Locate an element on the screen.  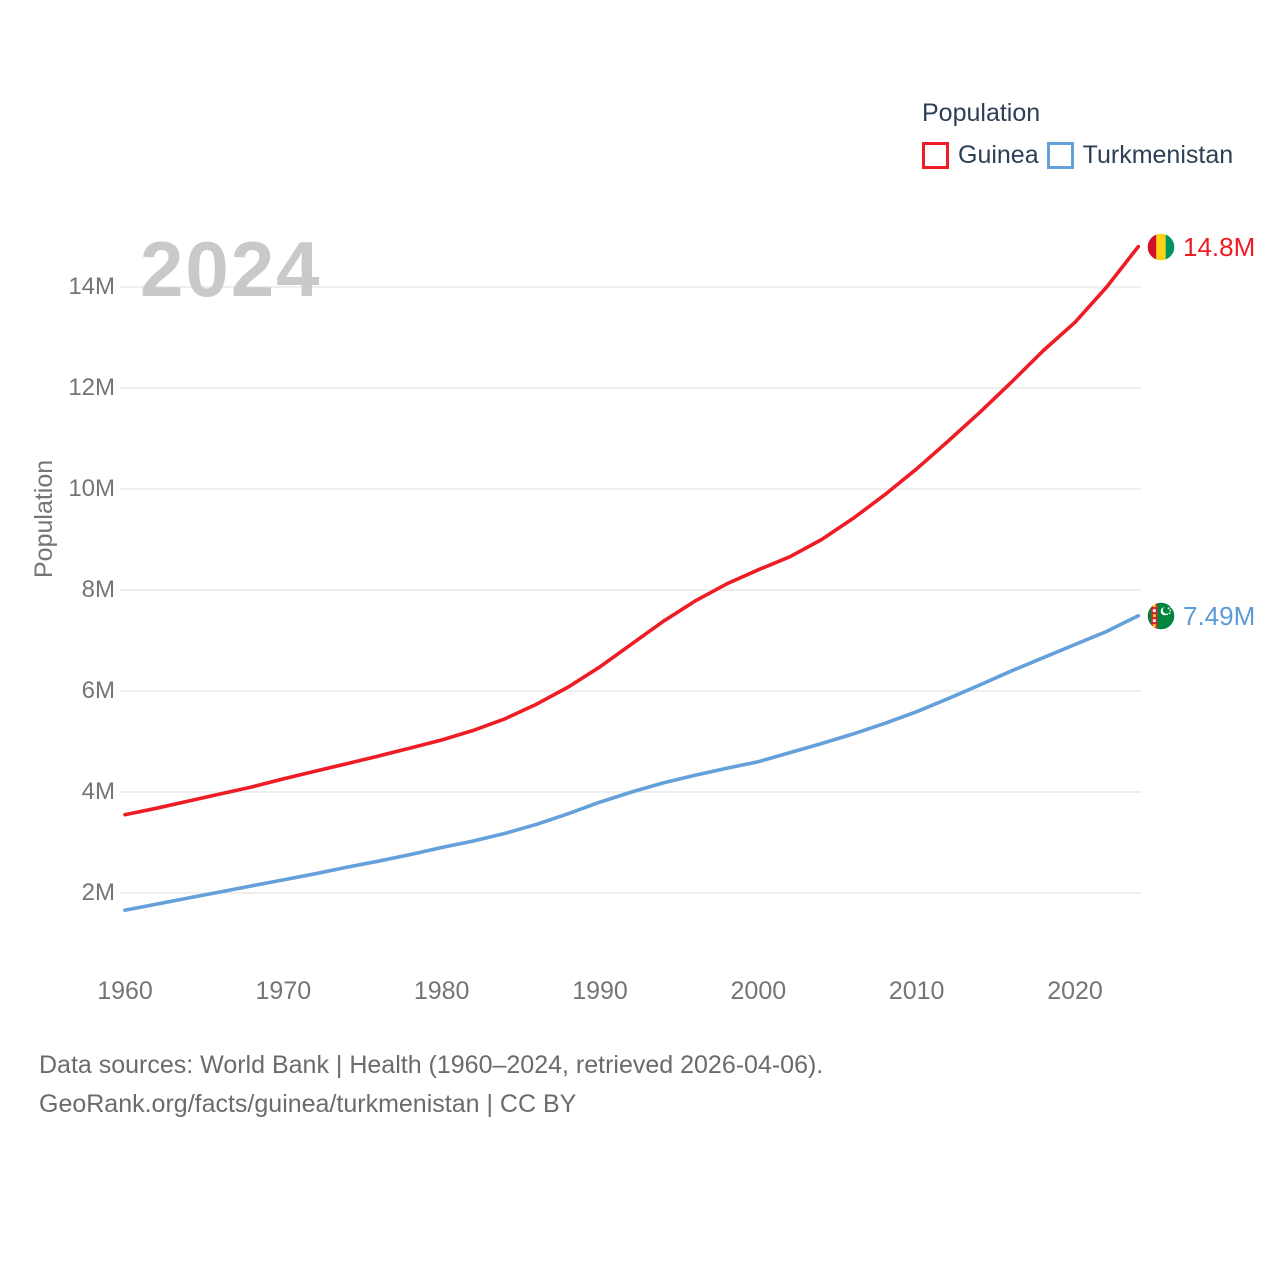
turkmenistan-flag-icon is located at coordinates (1161, 616).